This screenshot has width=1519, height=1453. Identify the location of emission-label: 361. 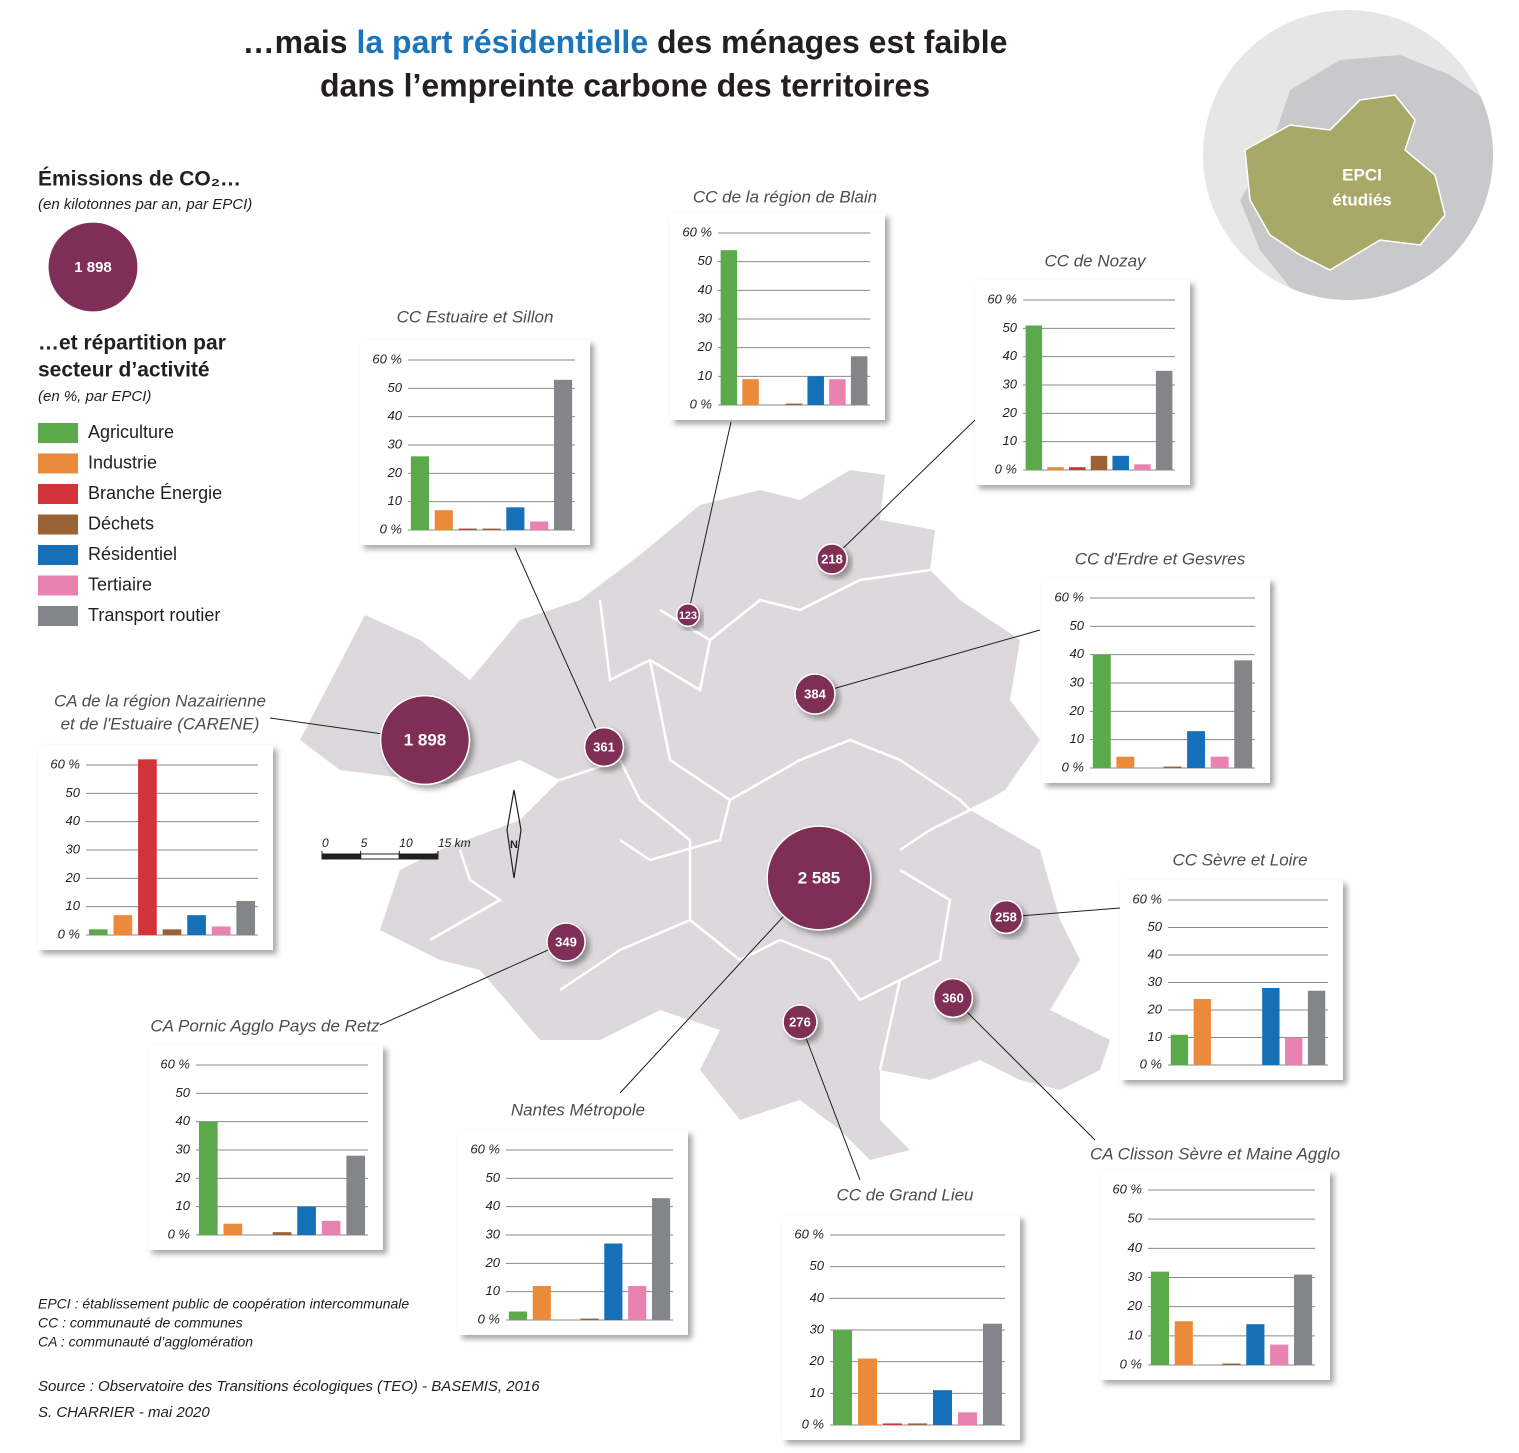
(604, 746).